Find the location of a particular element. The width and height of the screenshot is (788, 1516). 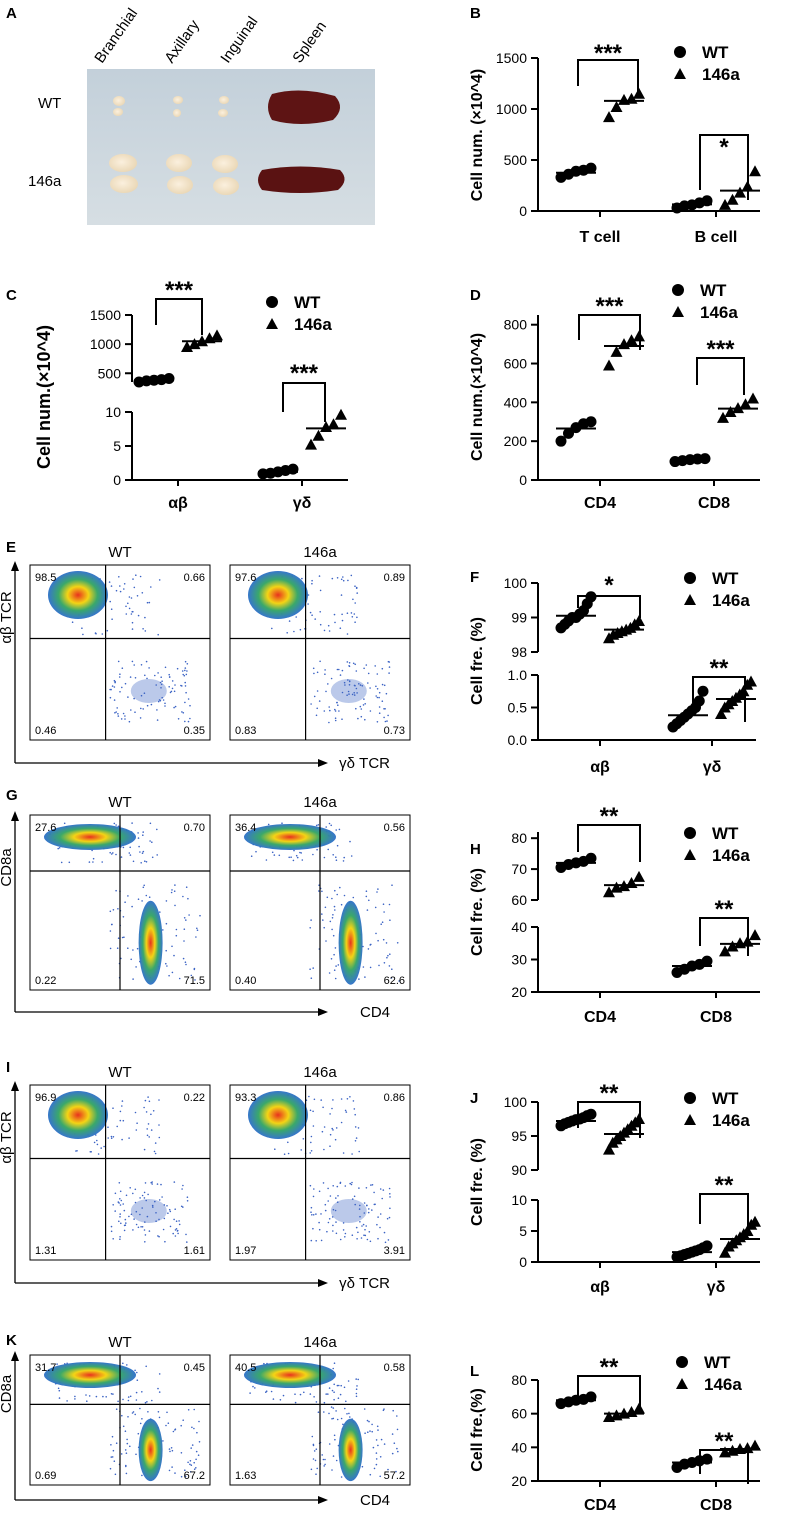

arrow-right-icon is located at coordinates (323, 1500).